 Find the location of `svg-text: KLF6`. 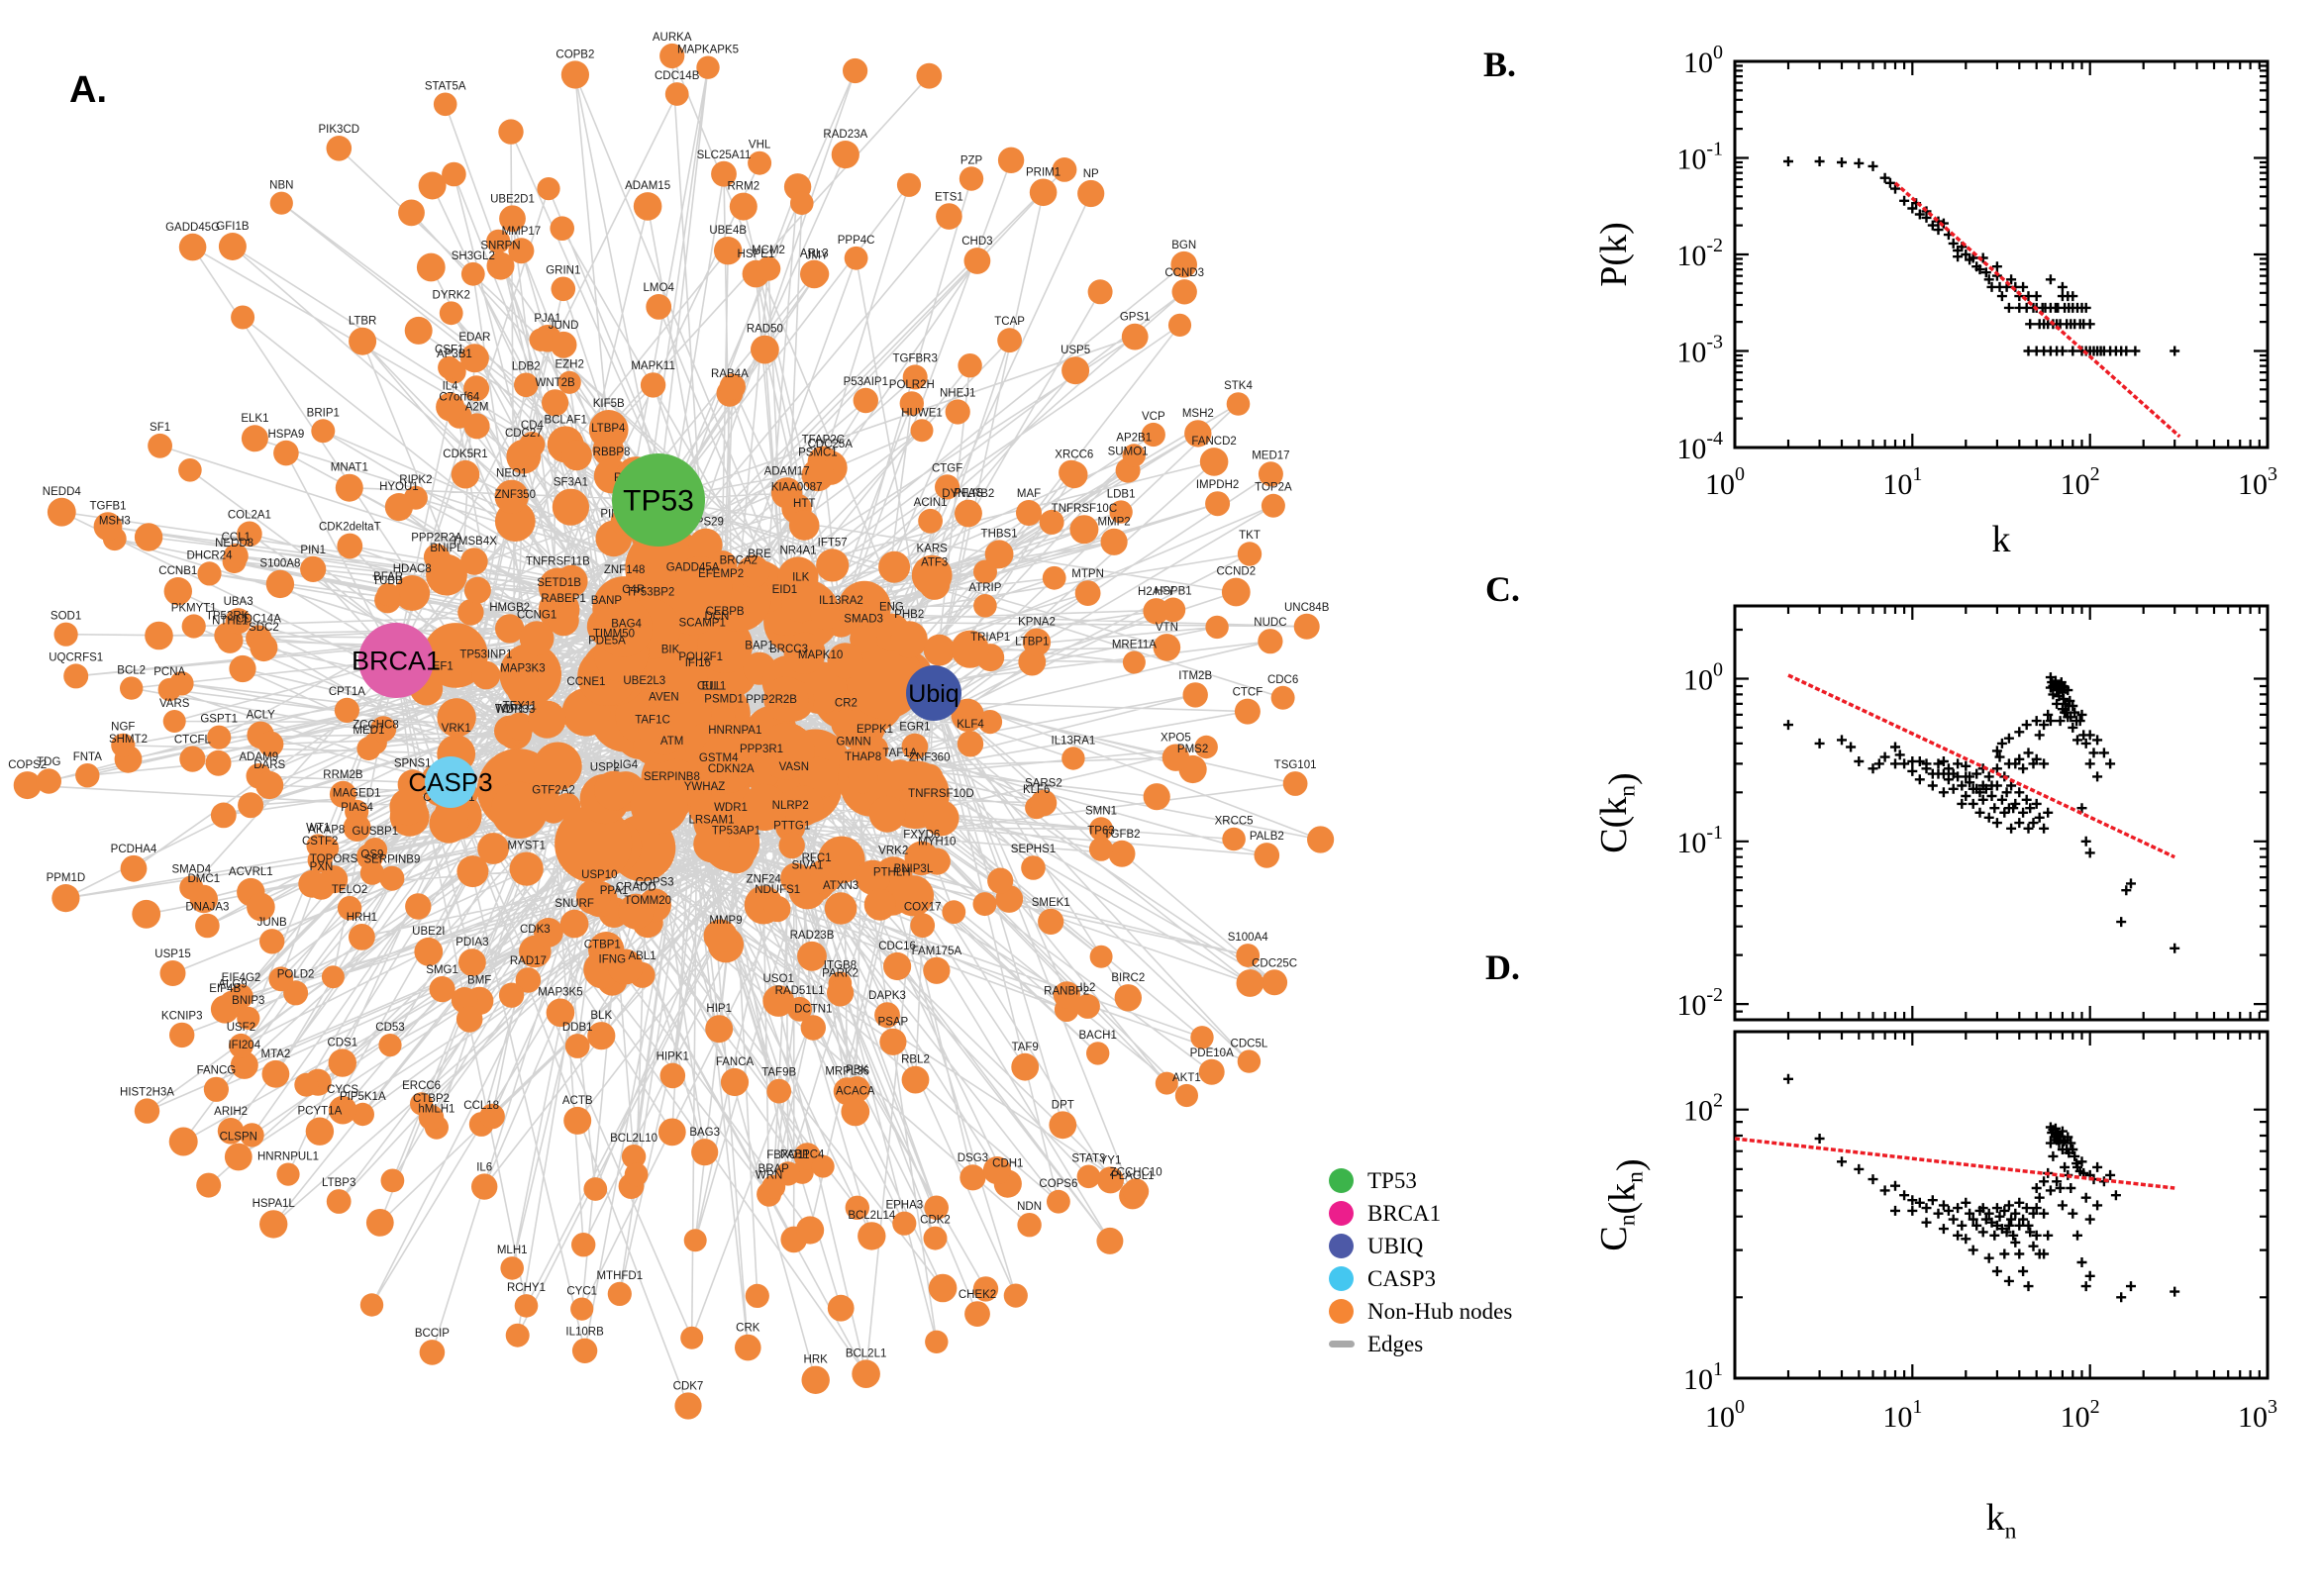

svg-text: KLF6 is located at coordinates (1037, 790).